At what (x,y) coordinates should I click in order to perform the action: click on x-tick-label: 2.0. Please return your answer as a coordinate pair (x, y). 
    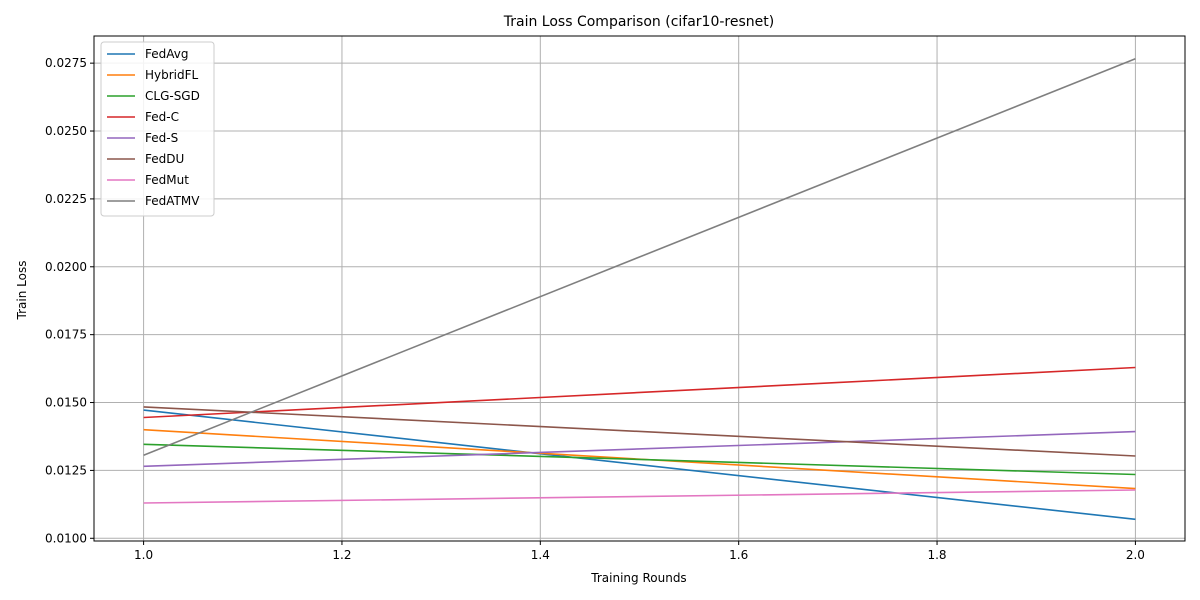
    Looking at the image, I should click on (1135, 555).